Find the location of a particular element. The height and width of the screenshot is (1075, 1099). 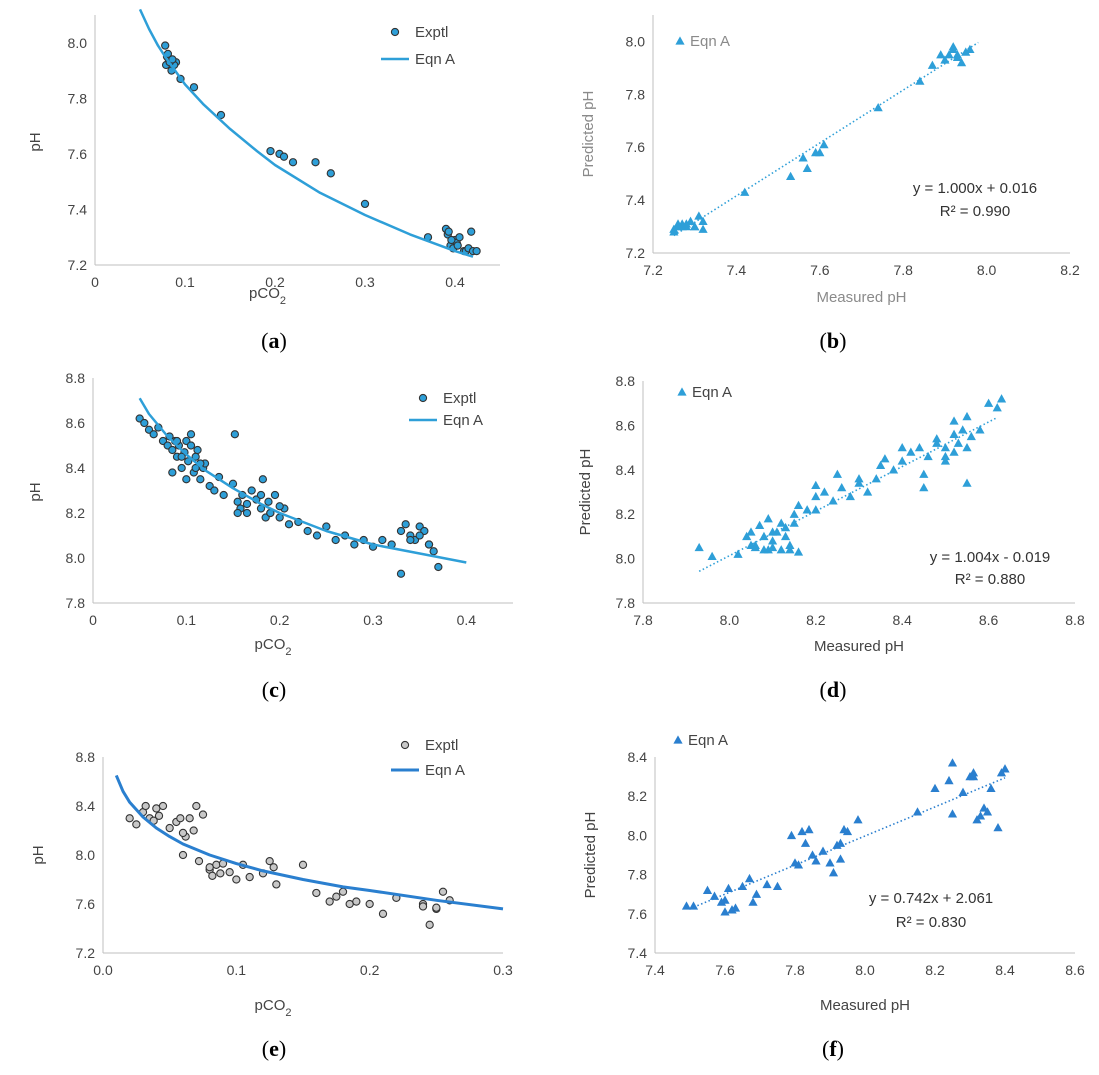

panel-label-a: (a) is located at coordinates (274, 340).